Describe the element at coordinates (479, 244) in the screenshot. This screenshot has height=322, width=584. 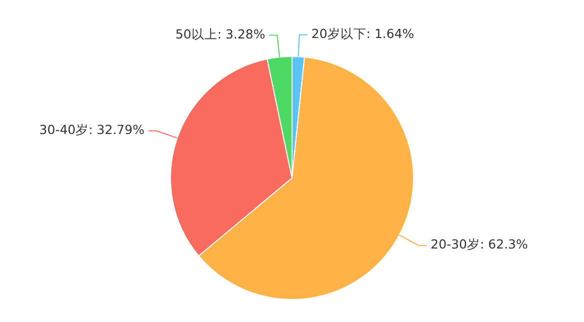
I see `slice-label: 20-30岁: 62.3%` at that location.